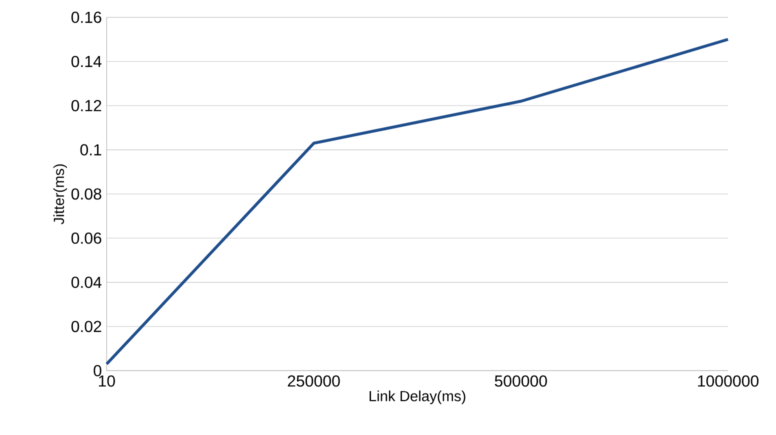 The height and width of the screenshot is (435, 776). What do you see at coordinates (86, 18) in the screenshot?
I see `y-tick-label: 0.16` at bounding box center [86, 18].